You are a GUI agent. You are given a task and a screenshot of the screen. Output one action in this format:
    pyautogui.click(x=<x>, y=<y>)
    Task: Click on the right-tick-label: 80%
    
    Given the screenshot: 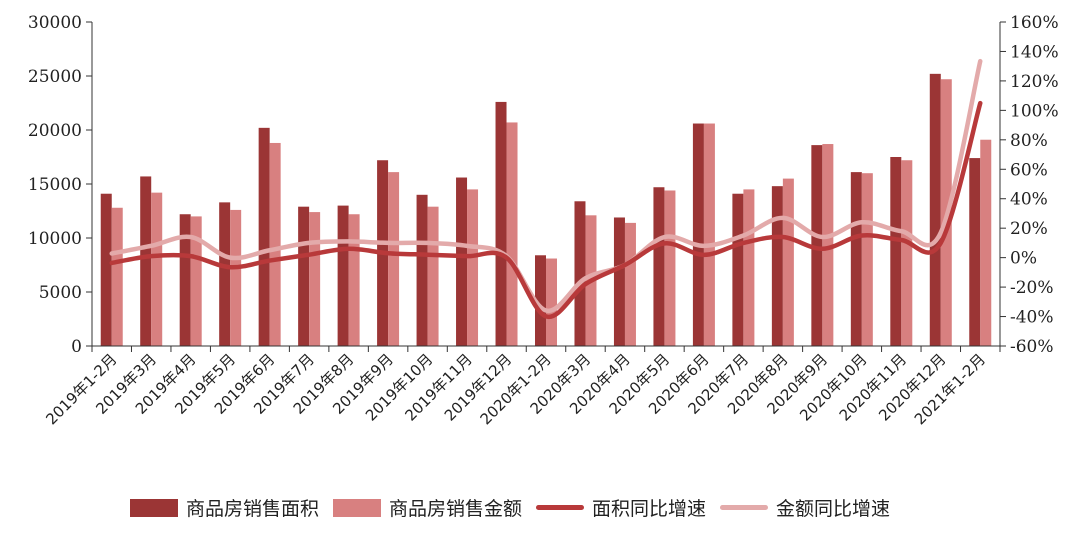 What is the action you would take?
    pyautogui.click(x=1029, y=141)
    